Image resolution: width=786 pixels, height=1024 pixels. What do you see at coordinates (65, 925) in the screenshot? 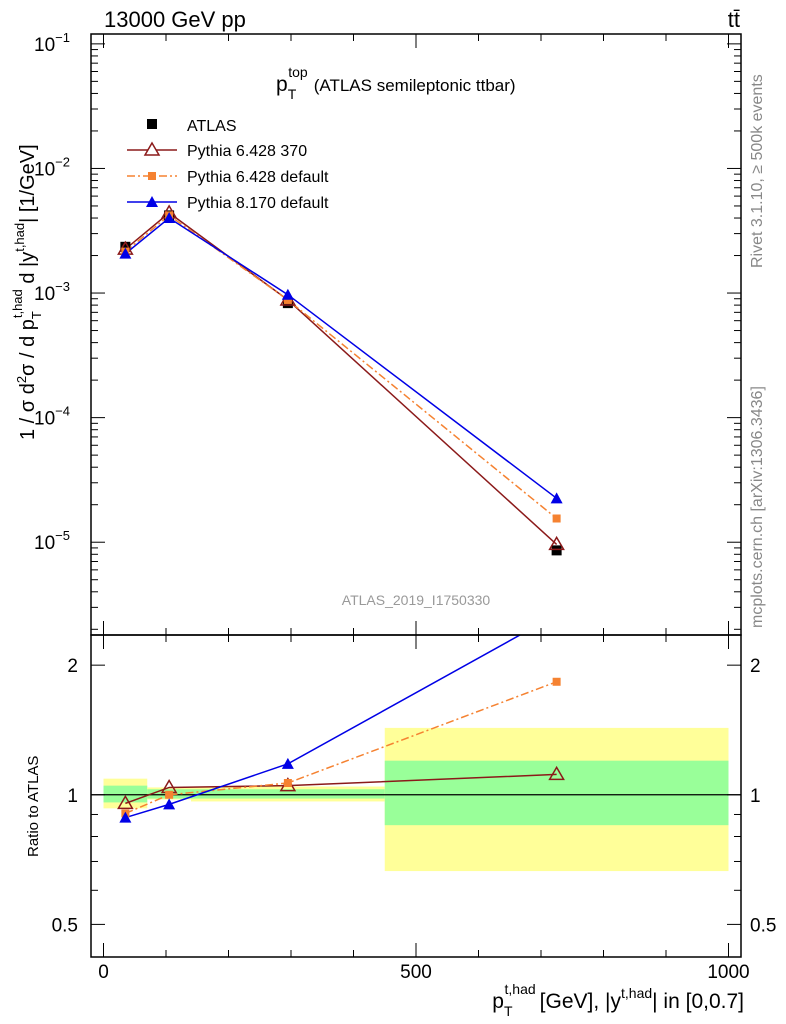
I see `ratio-ytick-label-left: 0.5` at bounding box center [65, 925].